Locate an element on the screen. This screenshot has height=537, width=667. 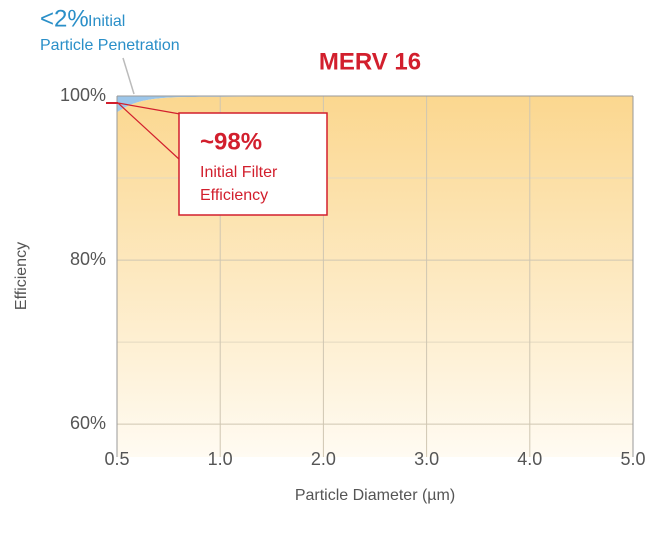
y-tick-label: 60% is located at coordinates (88, 423).